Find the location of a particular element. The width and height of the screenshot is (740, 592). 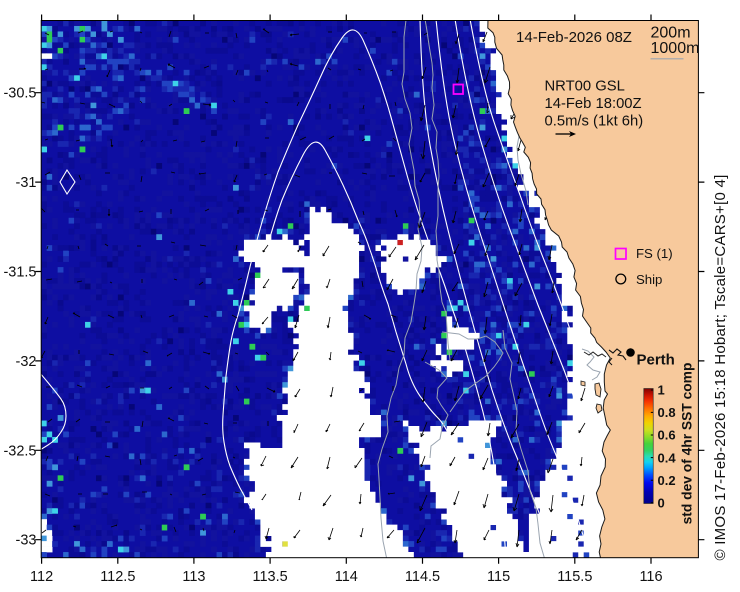

svg-text: 0 is located at coordinates (661, 503).